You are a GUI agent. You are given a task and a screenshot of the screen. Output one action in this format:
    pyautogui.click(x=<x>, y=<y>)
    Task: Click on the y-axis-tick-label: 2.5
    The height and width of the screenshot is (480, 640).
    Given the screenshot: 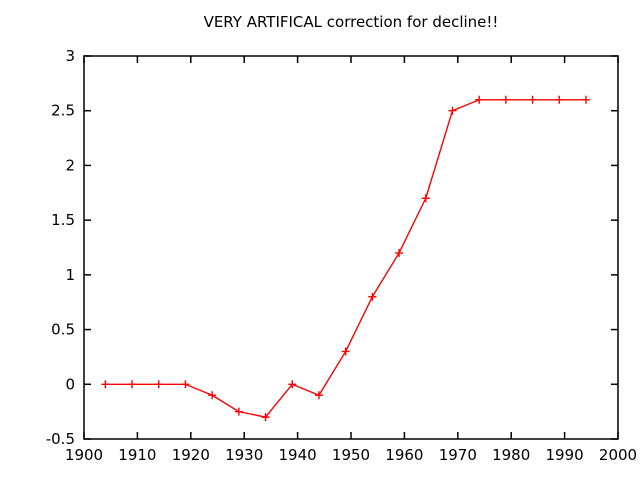 What is the action you would take?
    pyautogui.click(x=63, y=111)
    